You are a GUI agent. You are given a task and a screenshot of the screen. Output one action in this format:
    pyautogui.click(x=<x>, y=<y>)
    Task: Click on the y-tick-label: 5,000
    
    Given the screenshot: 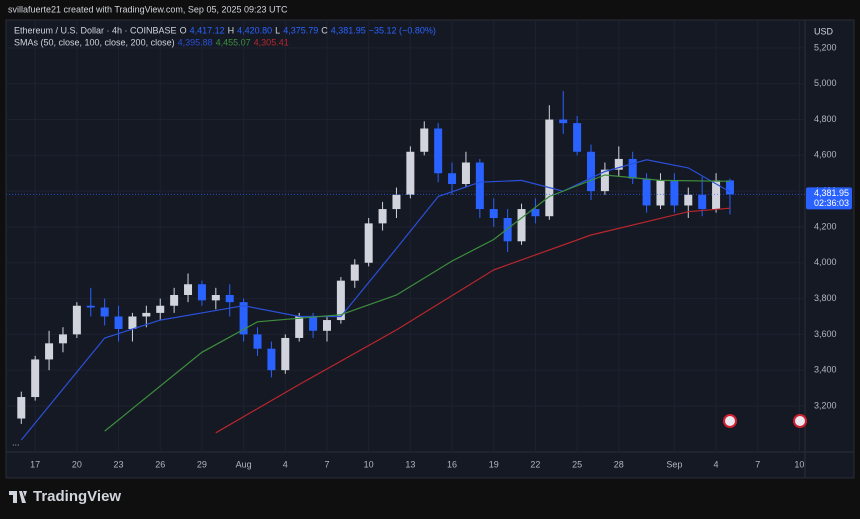 What is the action you would take?
    pyautogui.click(x=825, y=83)
    